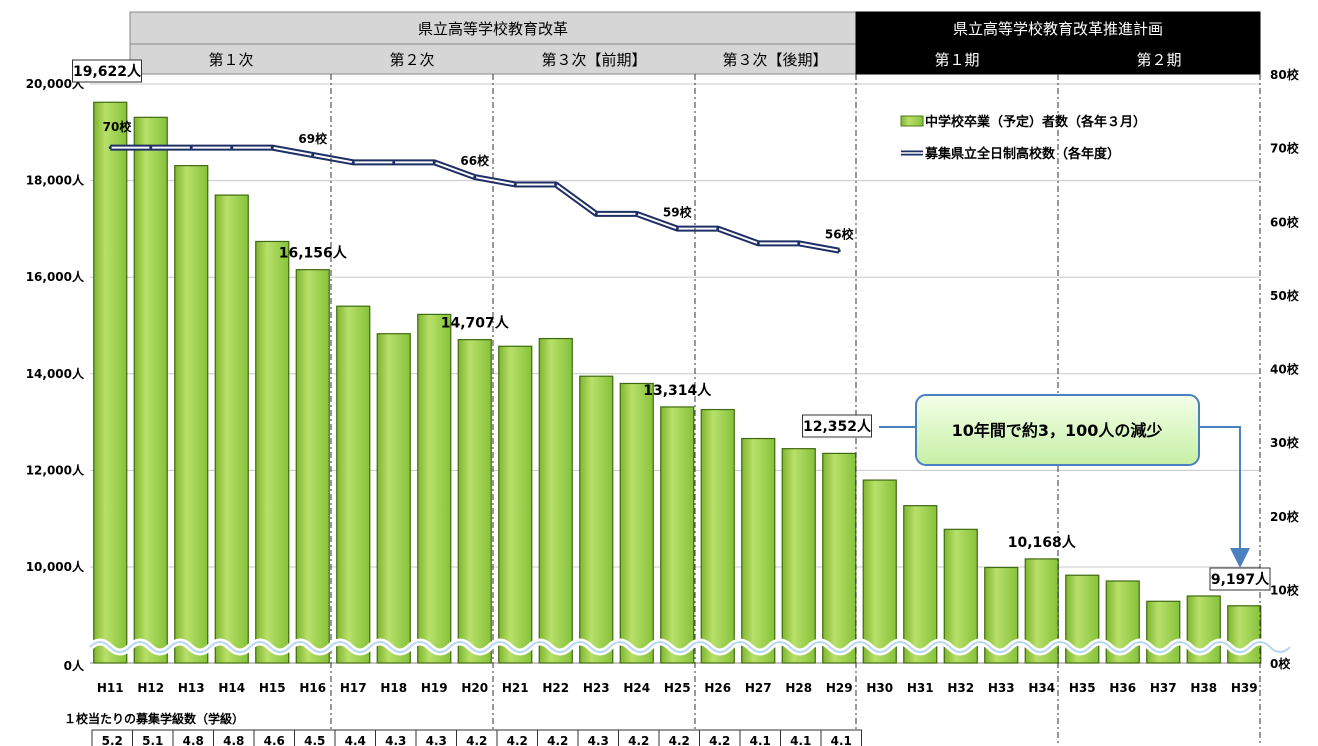 The height and width of the screenshot is (746, 1318). Describe the element at coordinates (1042, 542) in the screenshot. I see `bar-label: 10,168人` at that location.